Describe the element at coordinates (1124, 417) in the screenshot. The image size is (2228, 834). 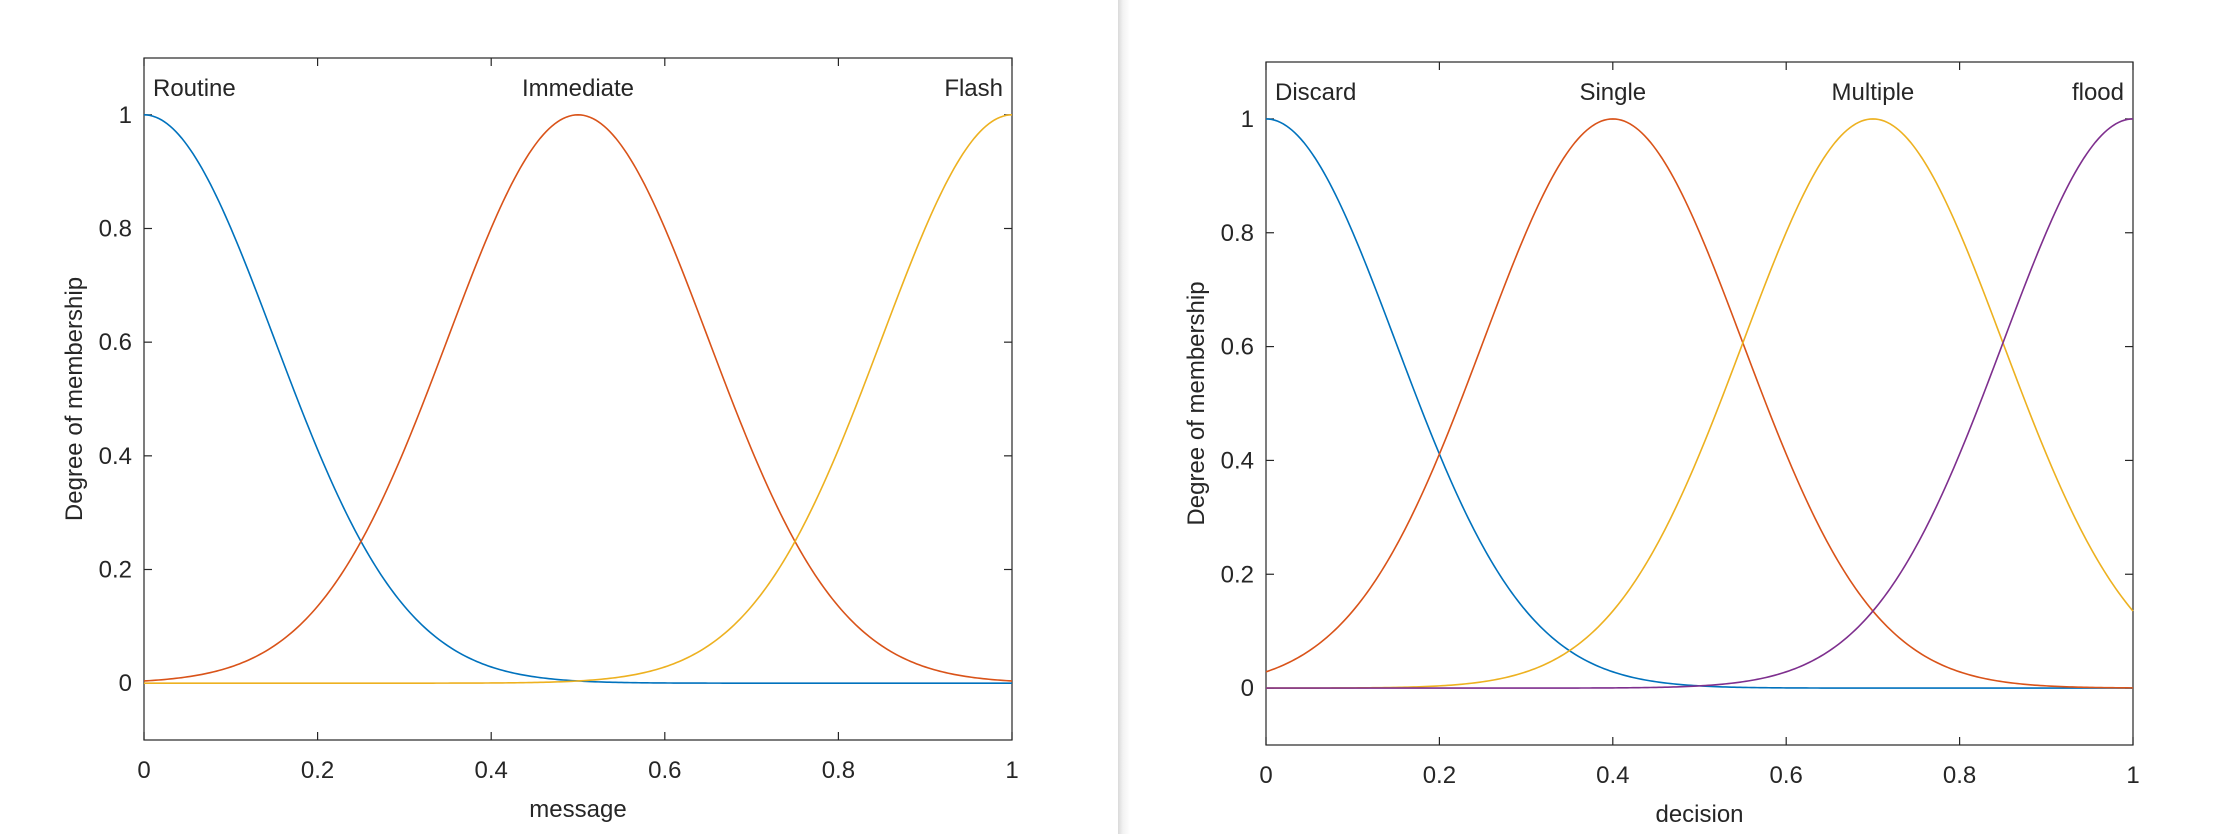
I see `panel-divider` at that location.